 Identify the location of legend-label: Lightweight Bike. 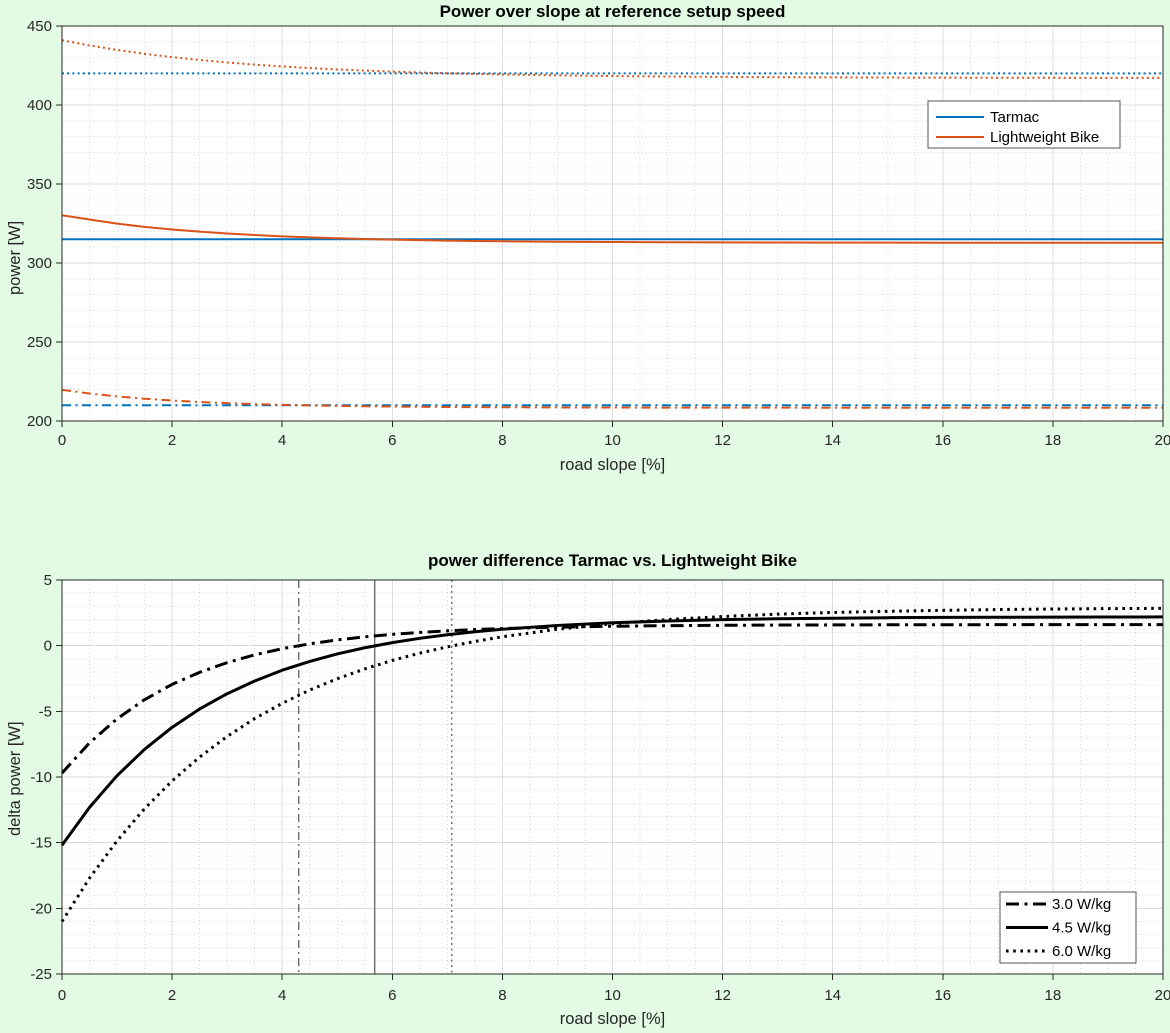
(1044, 137).